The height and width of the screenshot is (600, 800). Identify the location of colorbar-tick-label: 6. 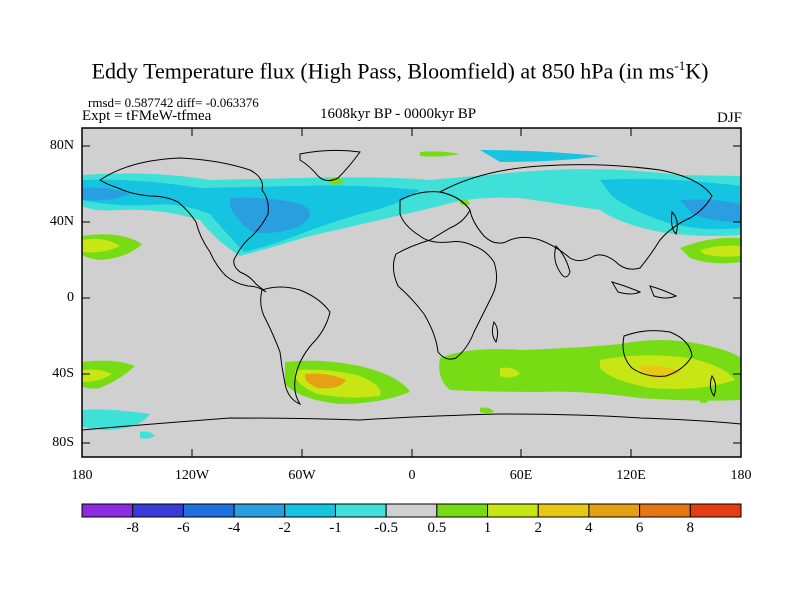
(639, 528).